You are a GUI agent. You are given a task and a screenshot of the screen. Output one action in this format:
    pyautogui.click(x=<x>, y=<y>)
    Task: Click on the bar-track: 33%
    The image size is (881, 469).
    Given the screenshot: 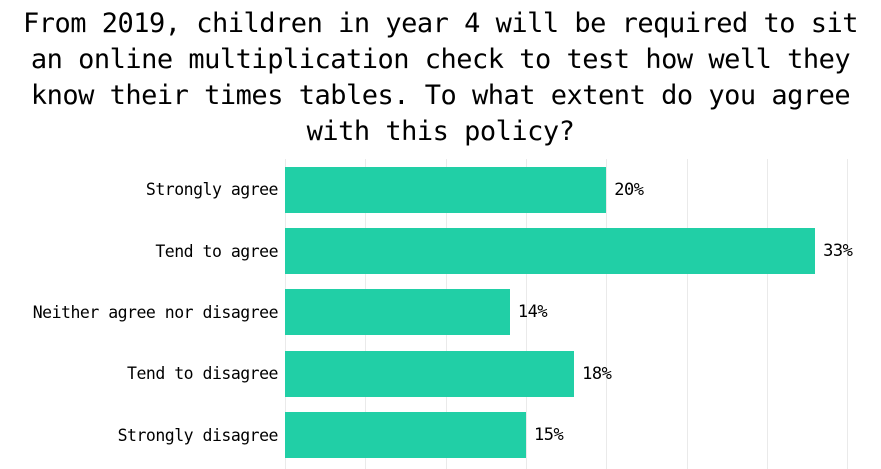 What is the action you would take?
    pyautogui.click(x=583, y=251)
    